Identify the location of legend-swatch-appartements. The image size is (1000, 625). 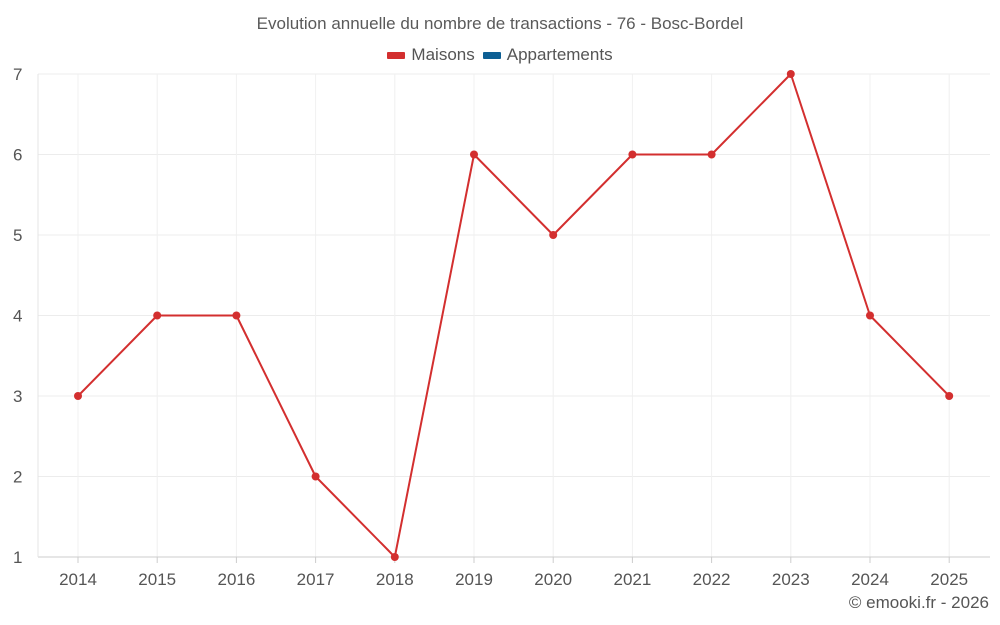
(491, 55).